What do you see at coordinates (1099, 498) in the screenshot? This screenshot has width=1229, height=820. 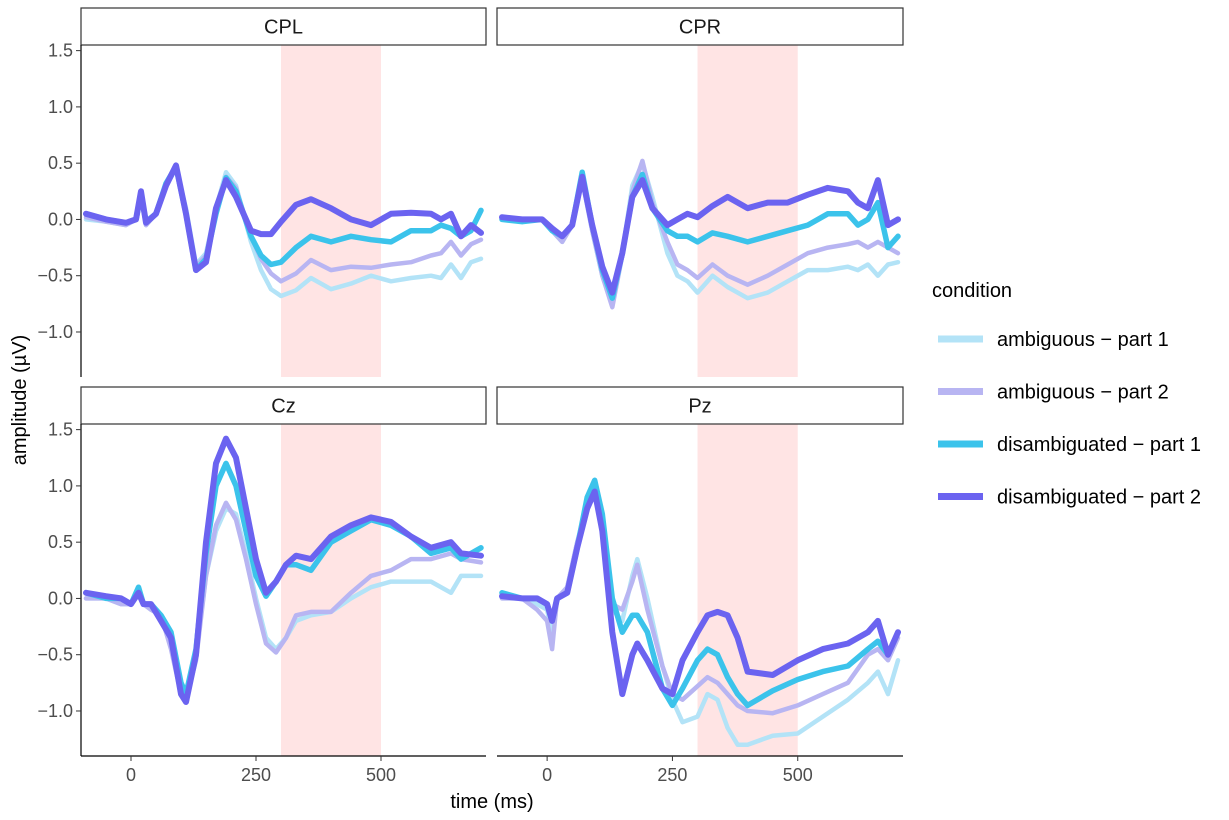 I see `legend-label-4: disambiguated − part 2` at bounding box center [1099, 498].